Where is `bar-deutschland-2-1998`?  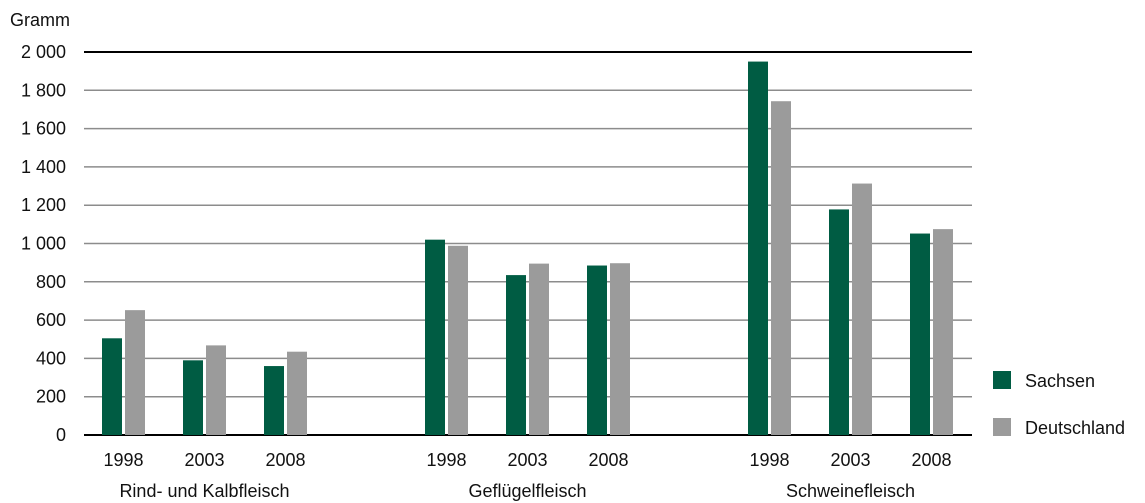
bar-deutschland-2-1998 is located at coordinates (781, 268).